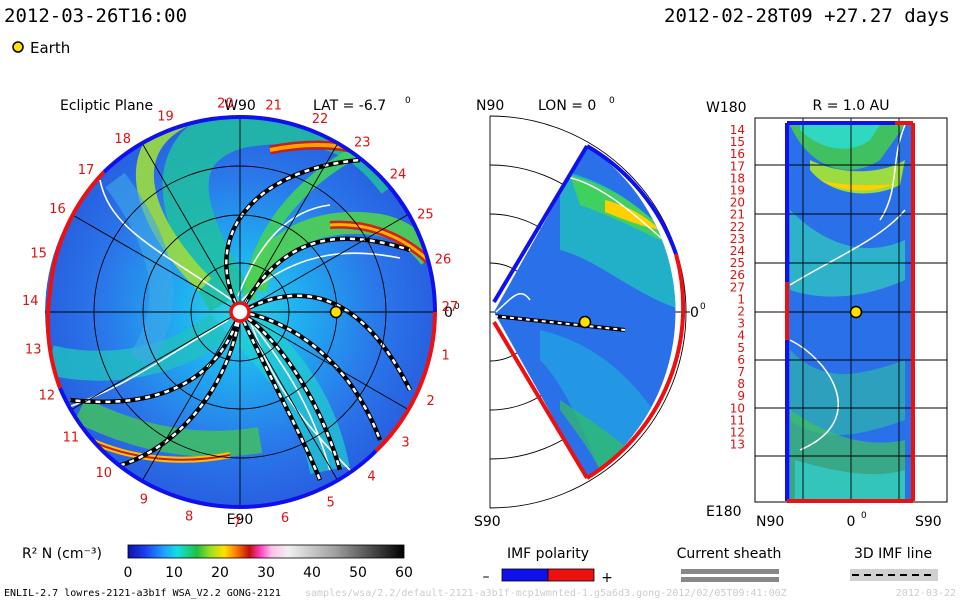 The width and height of the screenshot is (960, 600). Describe the element at coordinates (220, 573) in the screenshot. I see `colorbar-tick: 20` at that location.